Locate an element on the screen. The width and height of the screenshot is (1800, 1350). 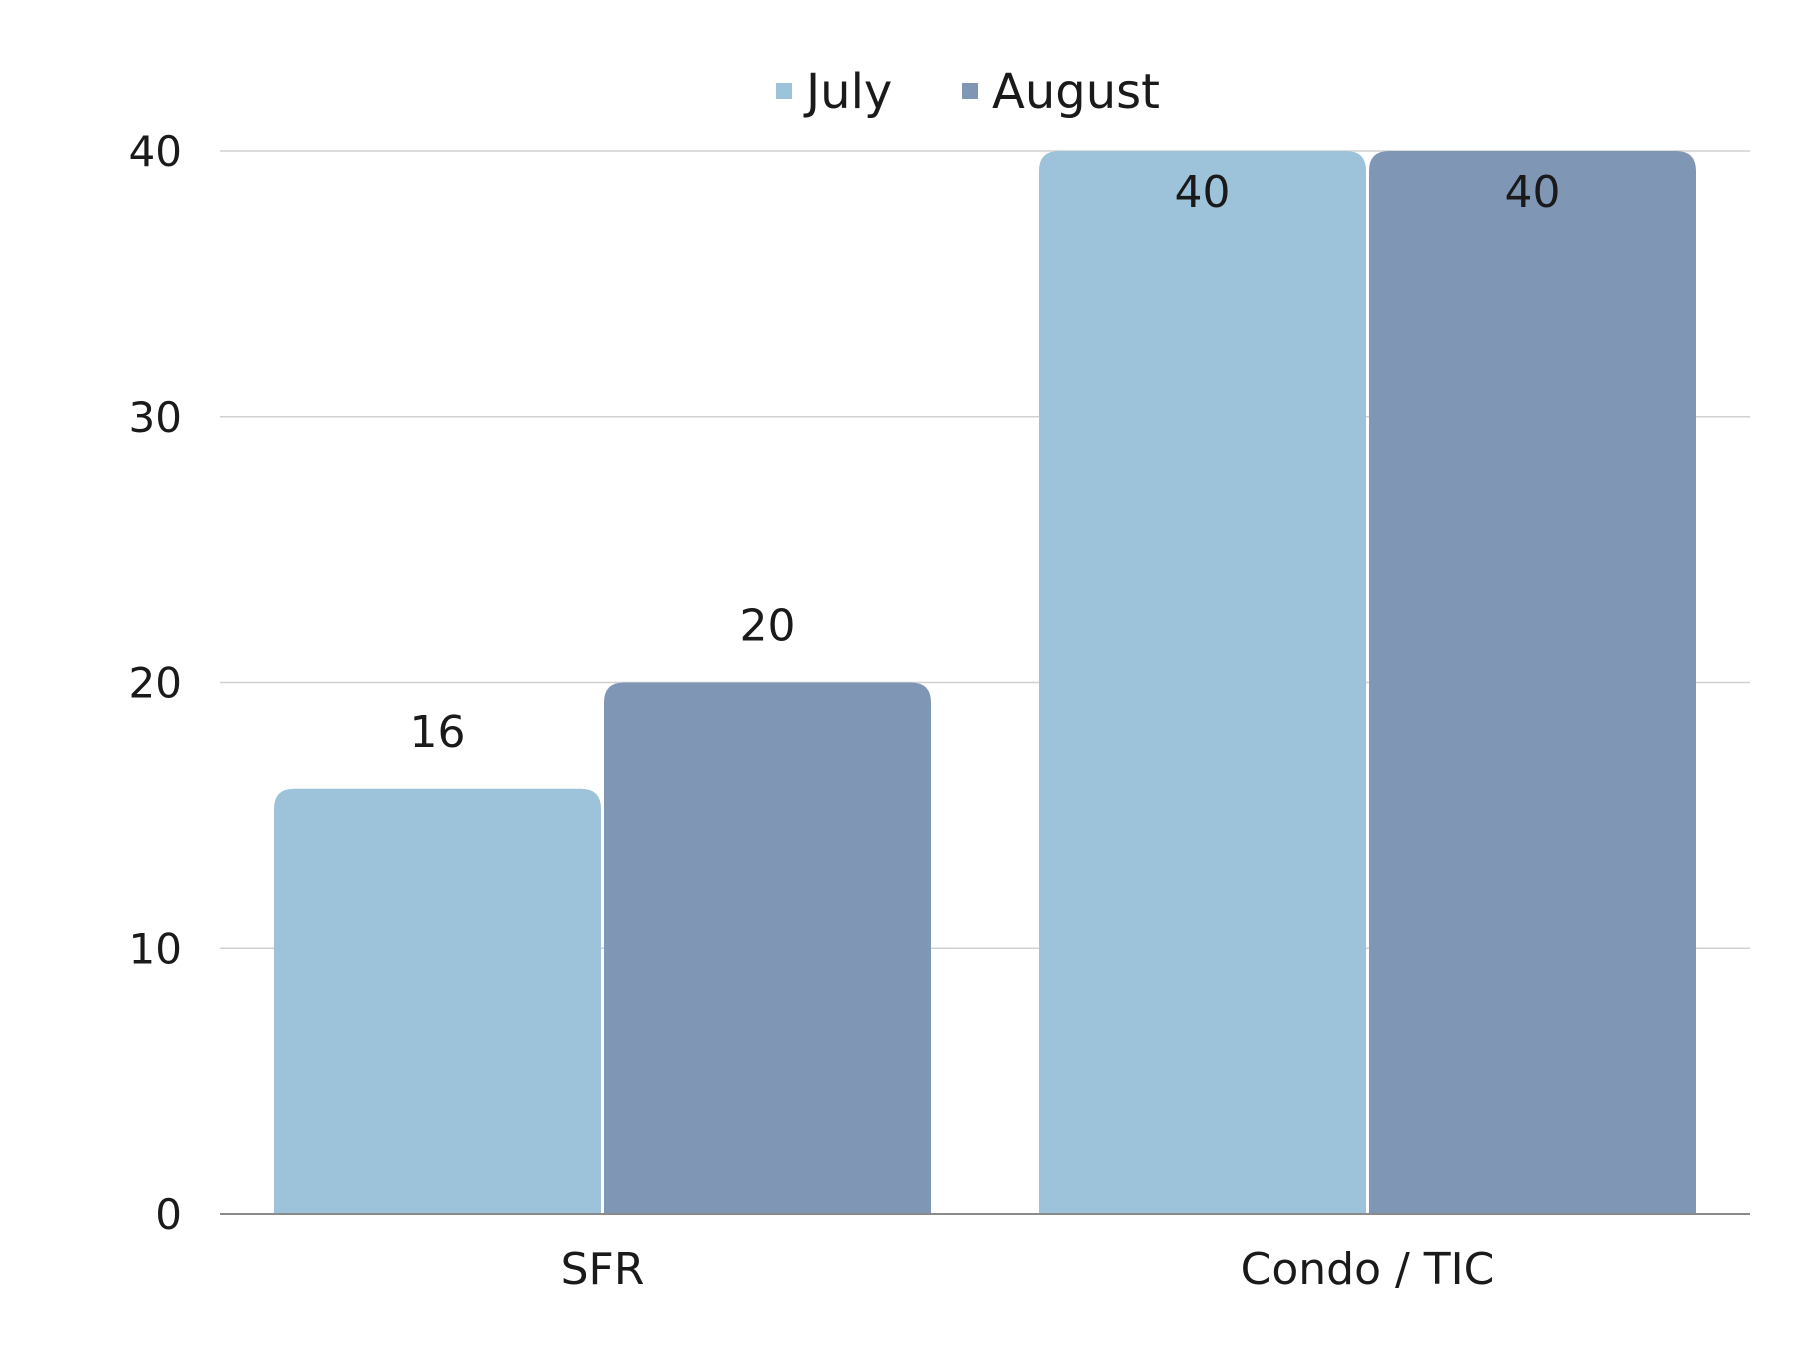
x-tick-label: Condo / TIC is located at coordinates (1368, 1269).